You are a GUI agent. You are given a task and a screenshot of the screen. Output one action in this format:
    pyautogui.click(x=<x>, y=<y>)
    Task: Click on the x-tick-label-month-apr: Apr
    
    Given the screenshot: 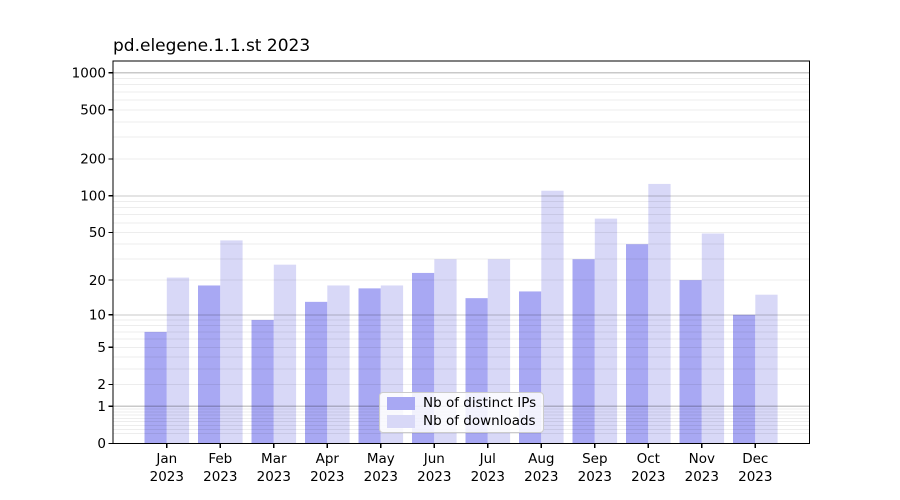 What is the action you would take?
    pyautogui.click(x=328, y=459)
    